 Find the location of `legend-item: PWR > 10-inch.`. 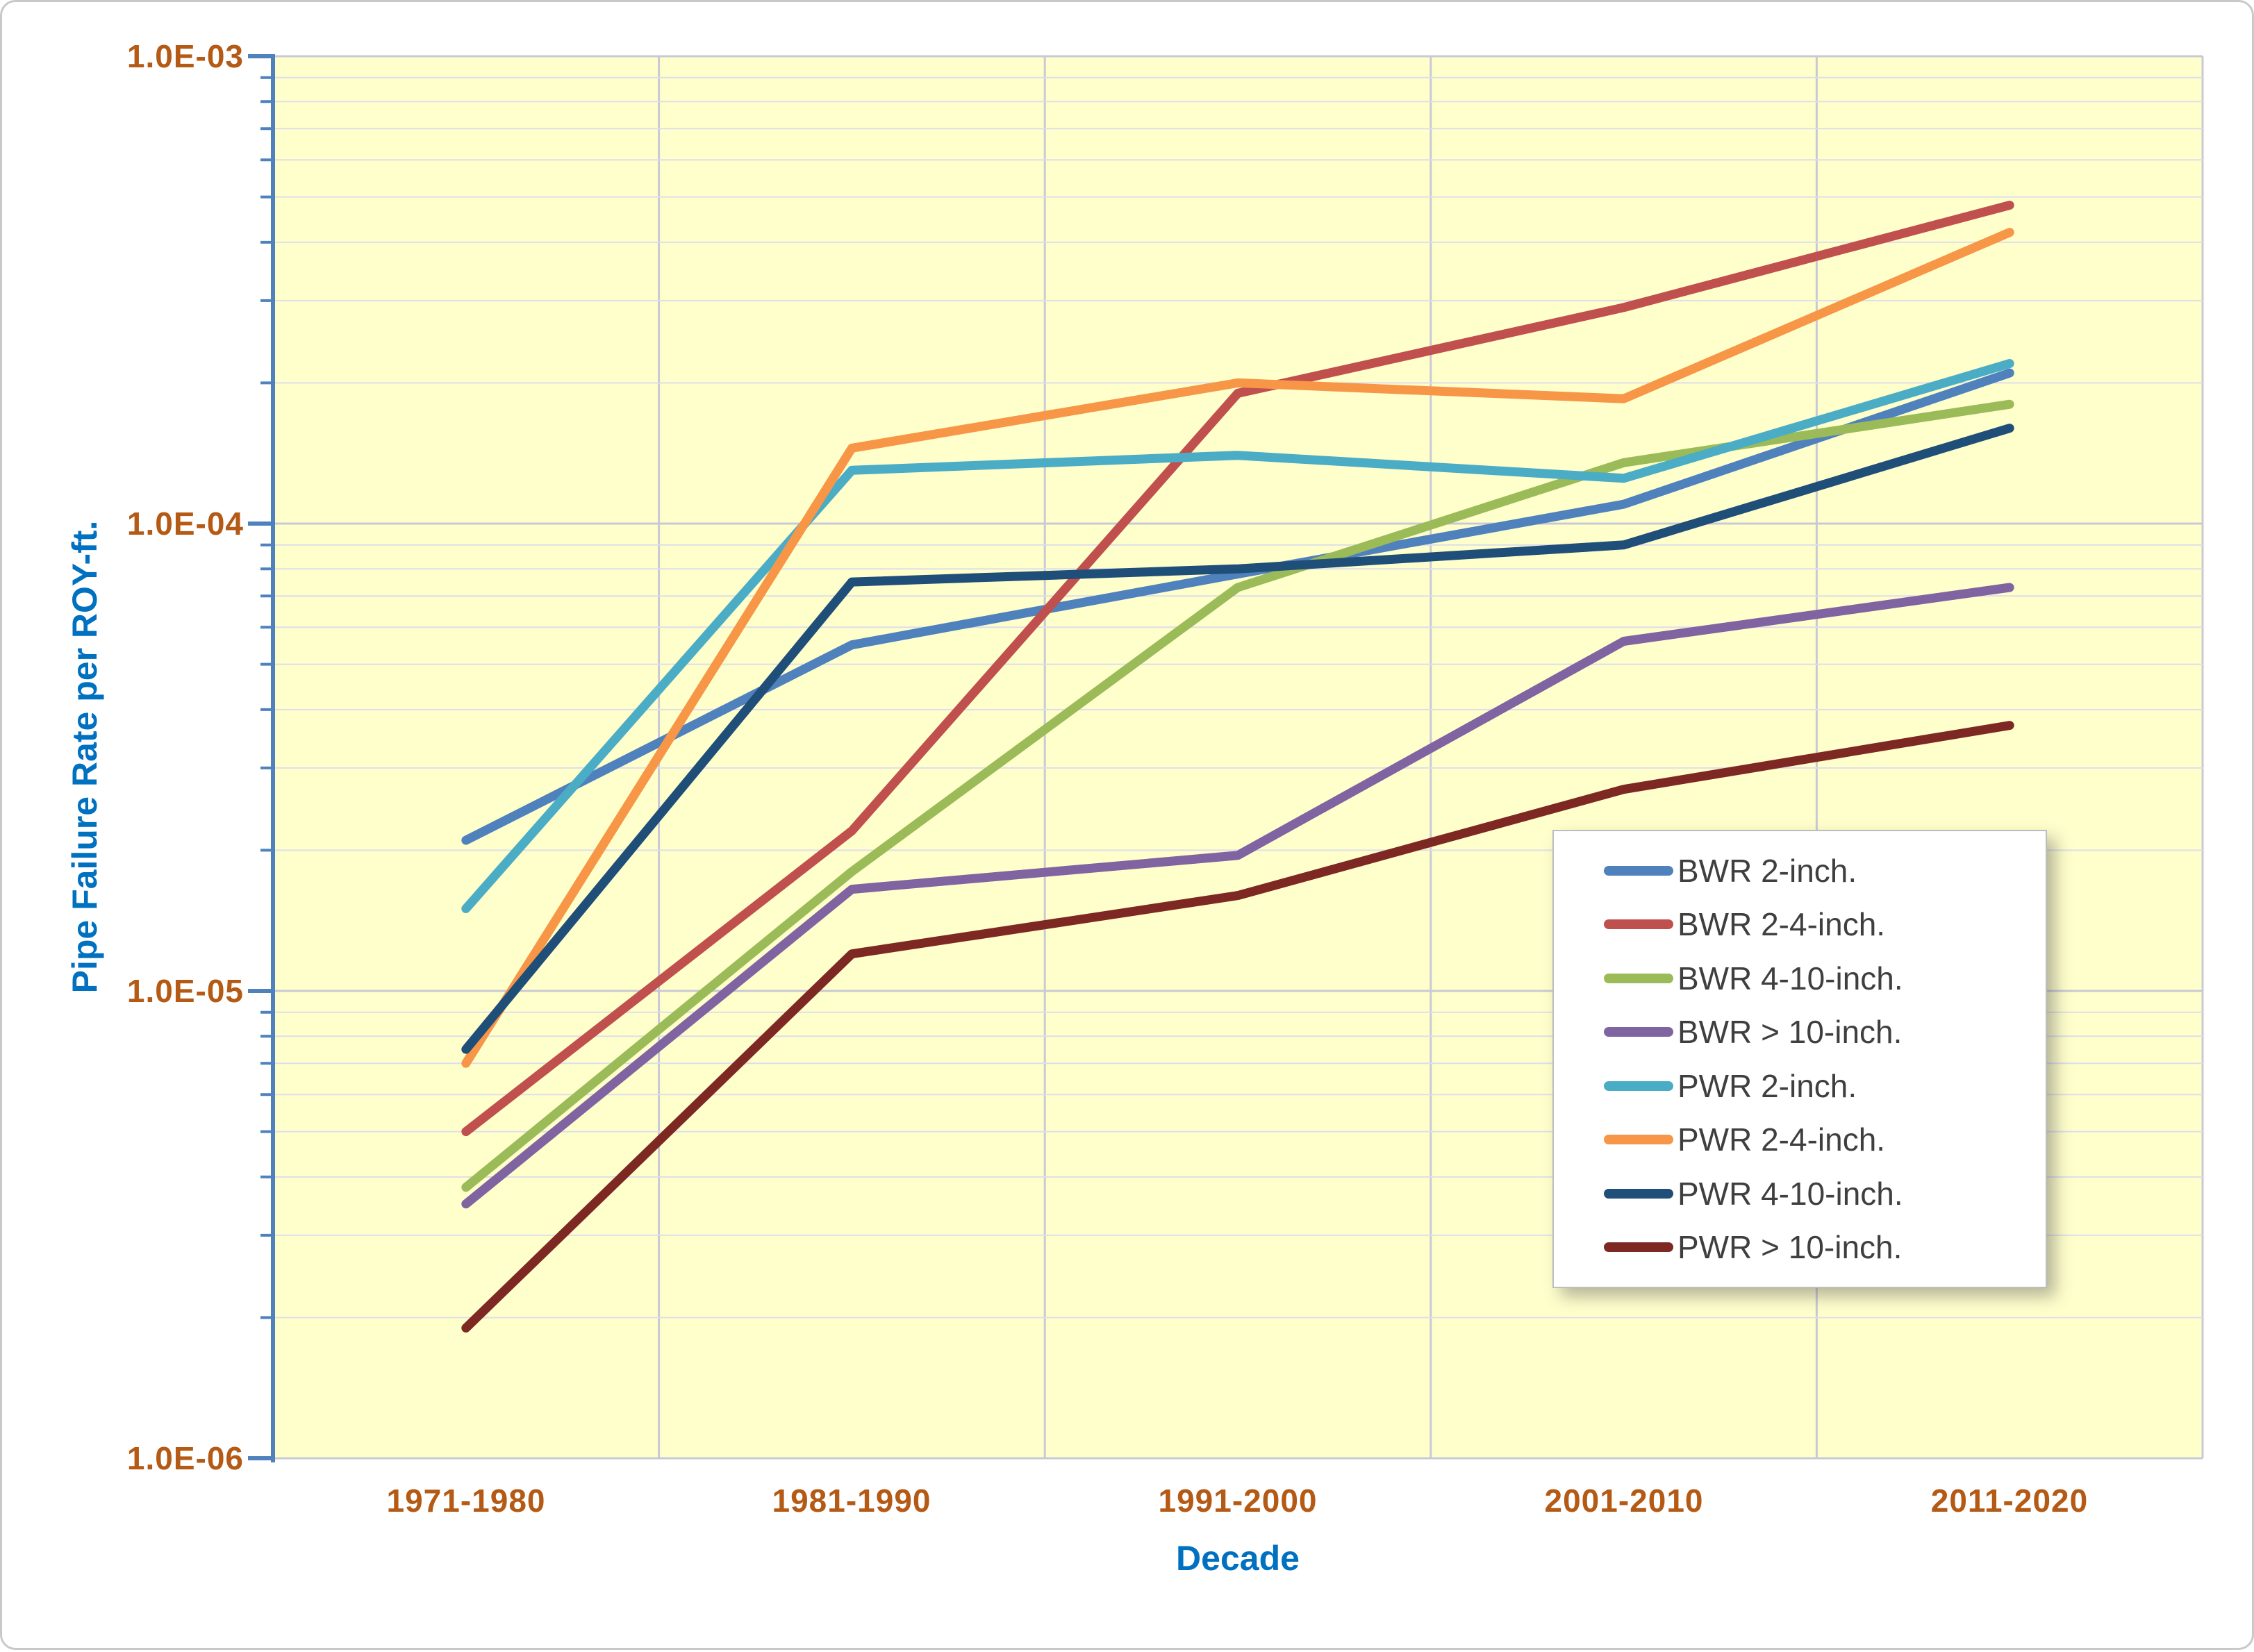

legend-item: PWR > 10-inch. is located at coordinates (1822, 1247).